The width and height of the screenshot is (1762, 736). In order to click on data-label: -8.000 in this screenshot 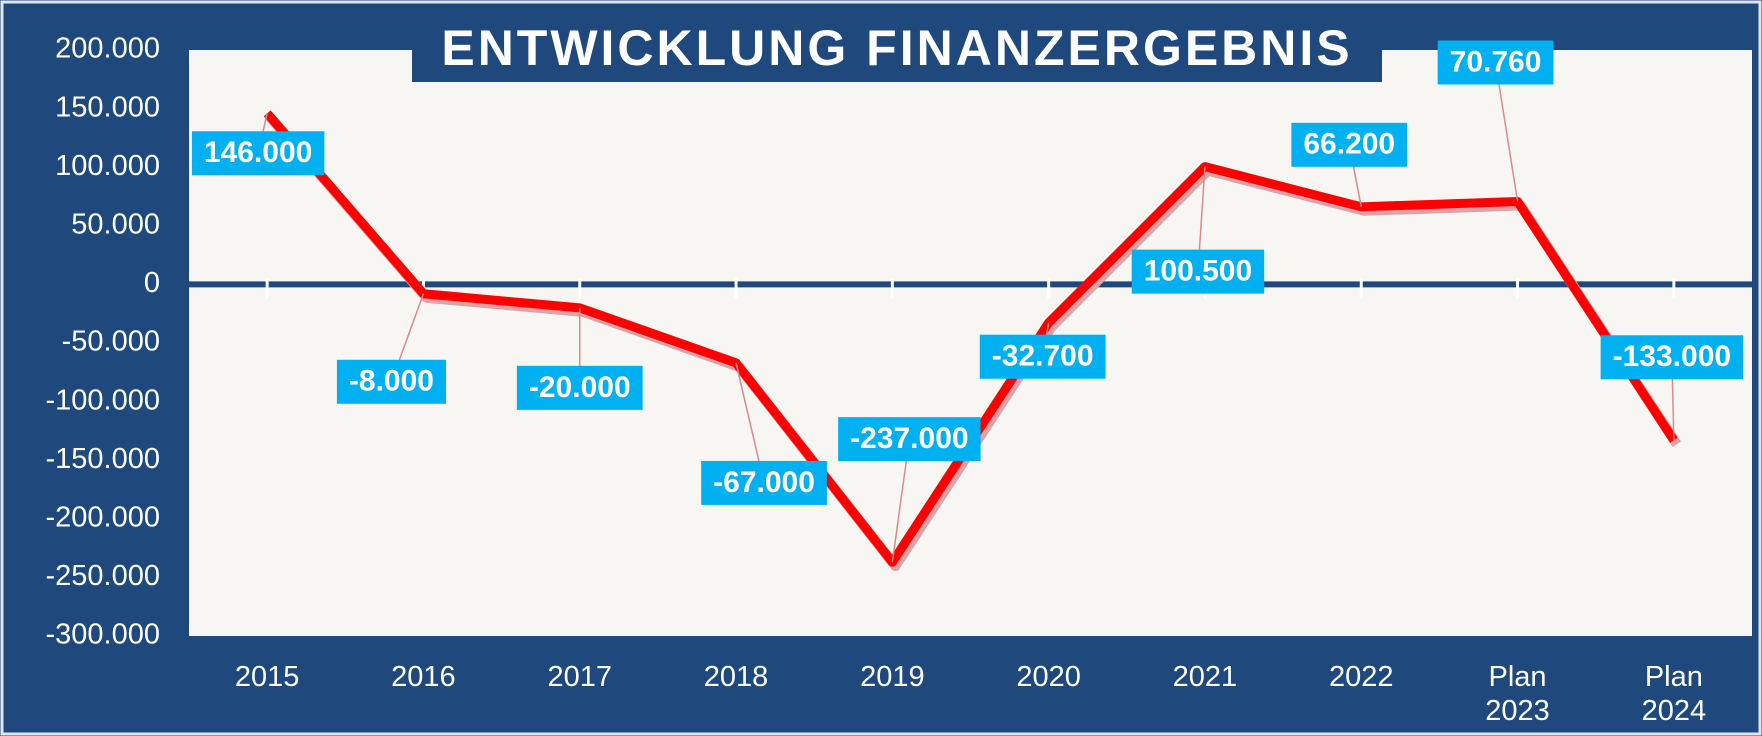, I will do `click(391, 381)`.